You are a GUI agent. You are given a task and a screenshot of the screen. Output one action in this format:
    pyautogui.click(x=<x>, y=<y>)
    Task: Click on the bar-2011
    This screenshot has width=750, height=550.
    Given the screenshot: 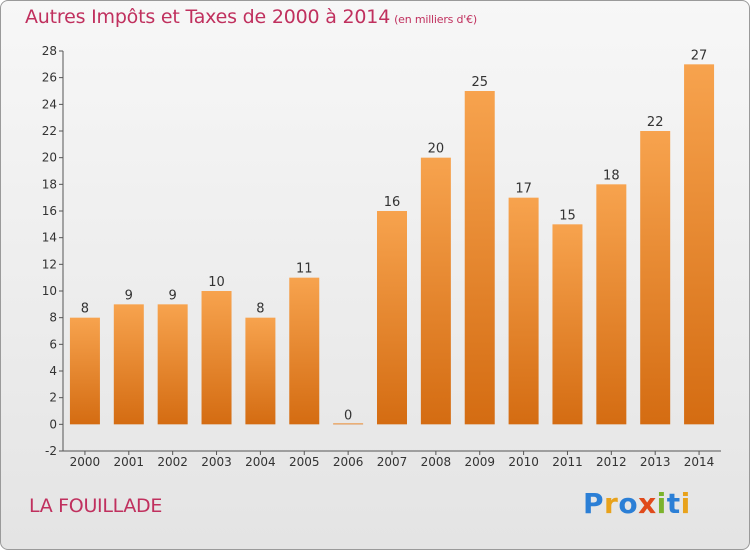 What is the action you would take?
    pyautogui.click(x=567, y=324)
    